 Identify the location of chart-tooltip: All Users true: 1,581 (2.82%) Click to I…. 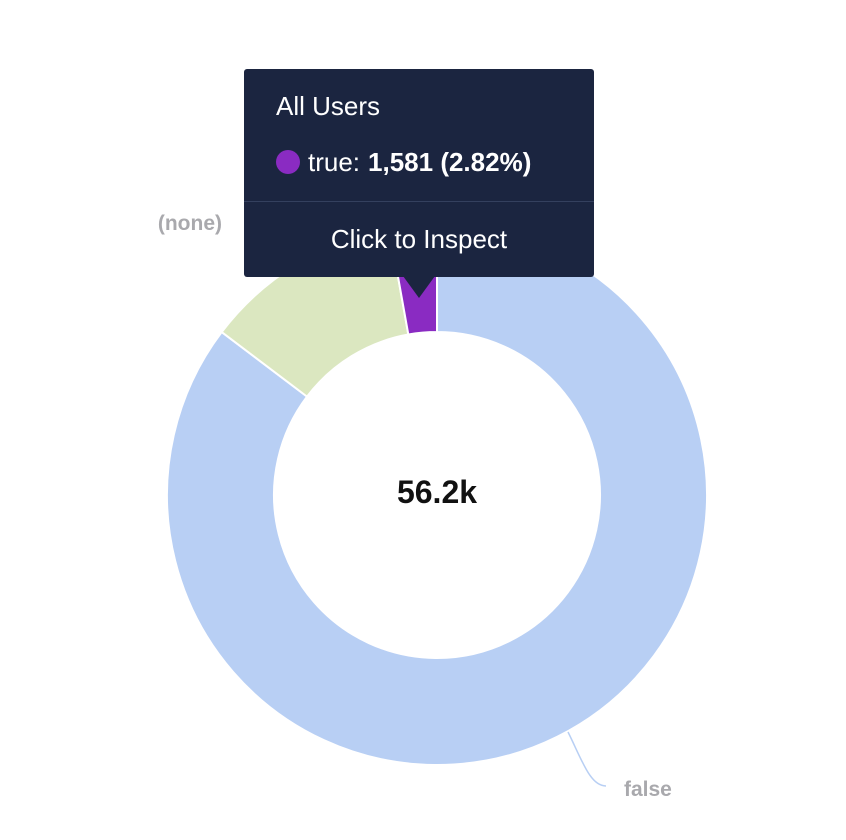
(419, 183).